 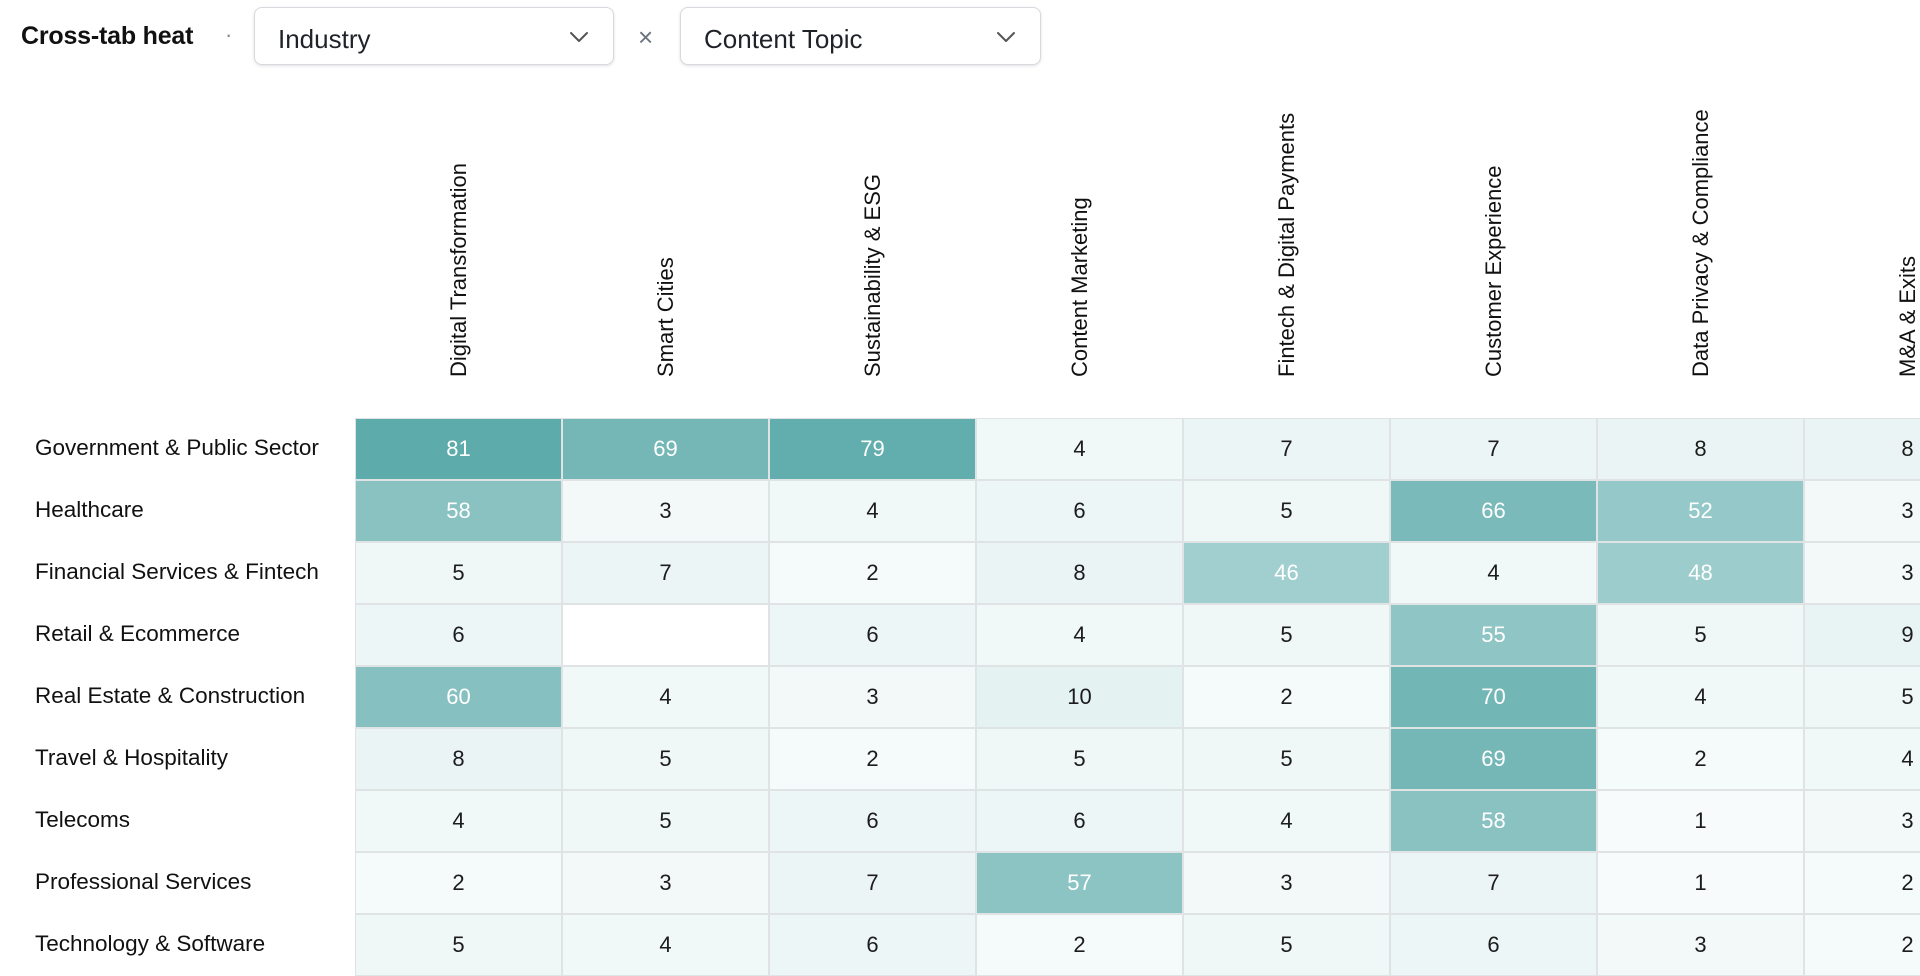 I want to click on column-header: Digital Transformation, so click(x=458, y=252).